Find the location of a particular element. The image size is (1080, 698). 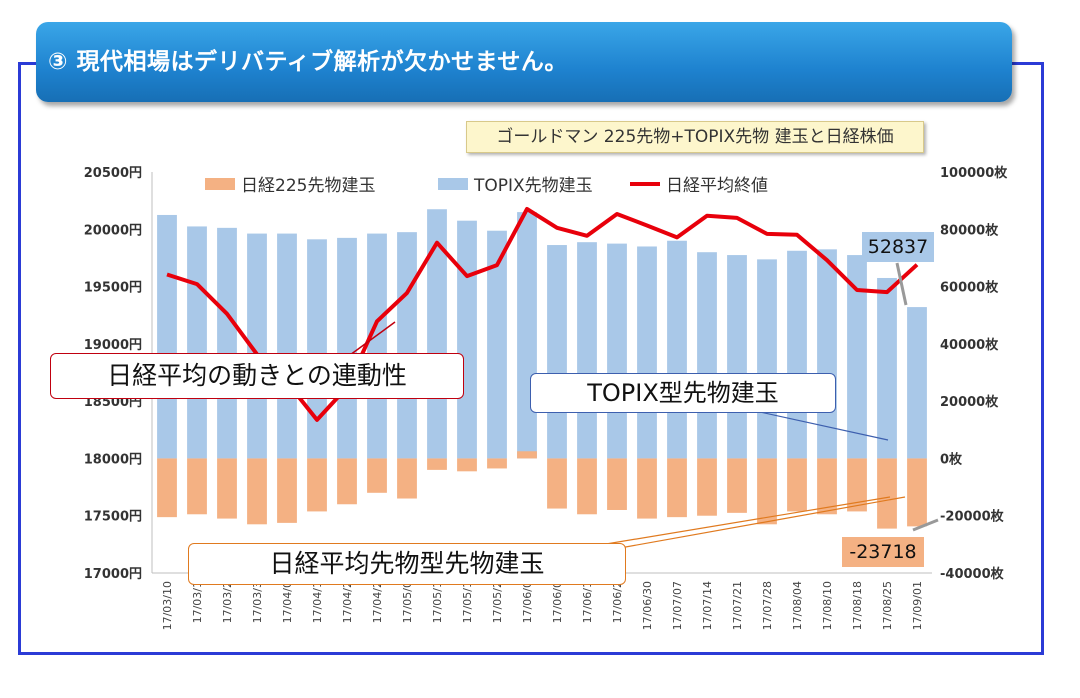

y-left-tick-label: 20500円 is located at coordinates (113, 173).